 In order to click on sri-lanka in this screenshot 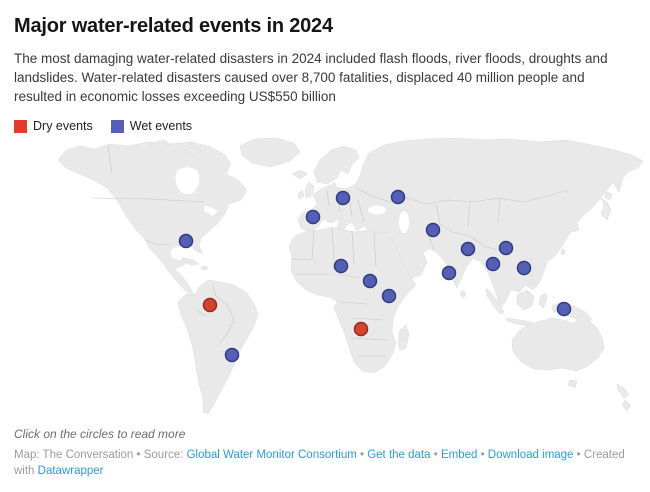, I will do `click(463, 294)`.